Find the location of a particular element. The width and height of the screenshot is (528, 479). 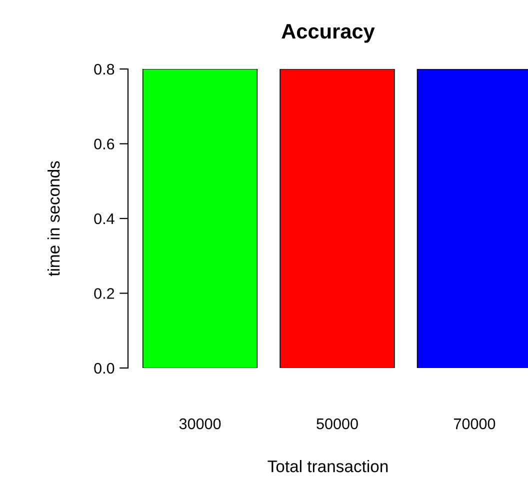

y-axis-title: time in seconds is located at coordinates (53, 218).